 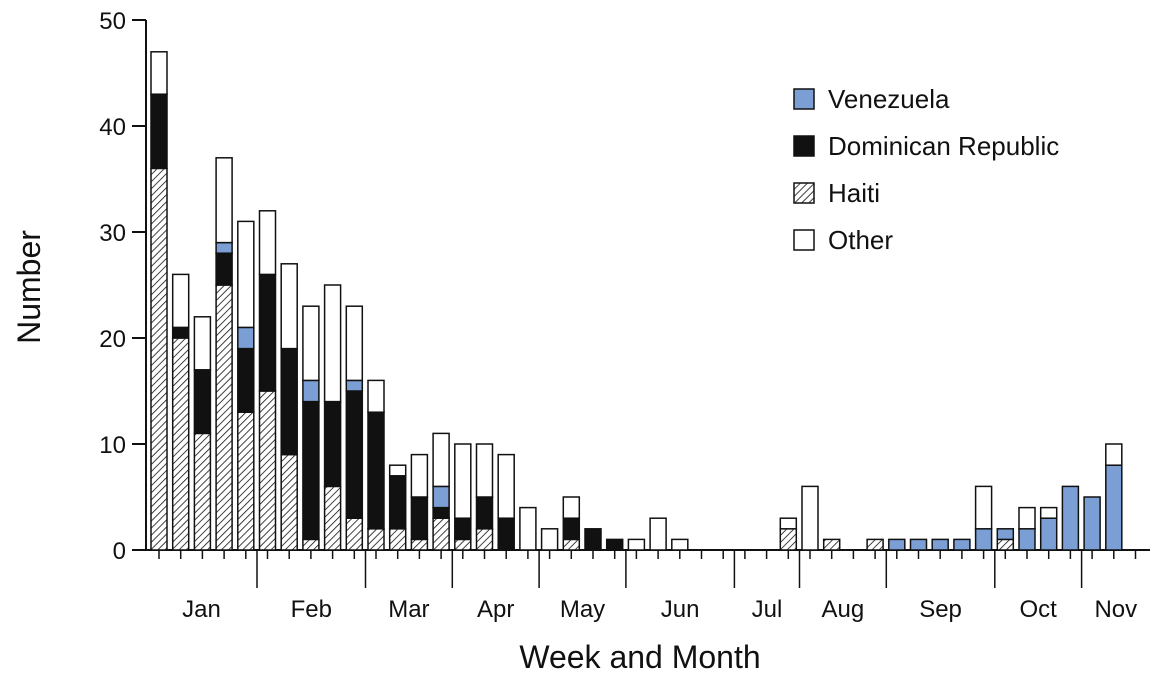 What do you see at coordinates (311, 609) in the screenshot?
I see `month-label: Feb` at bounding box center [311, 609].